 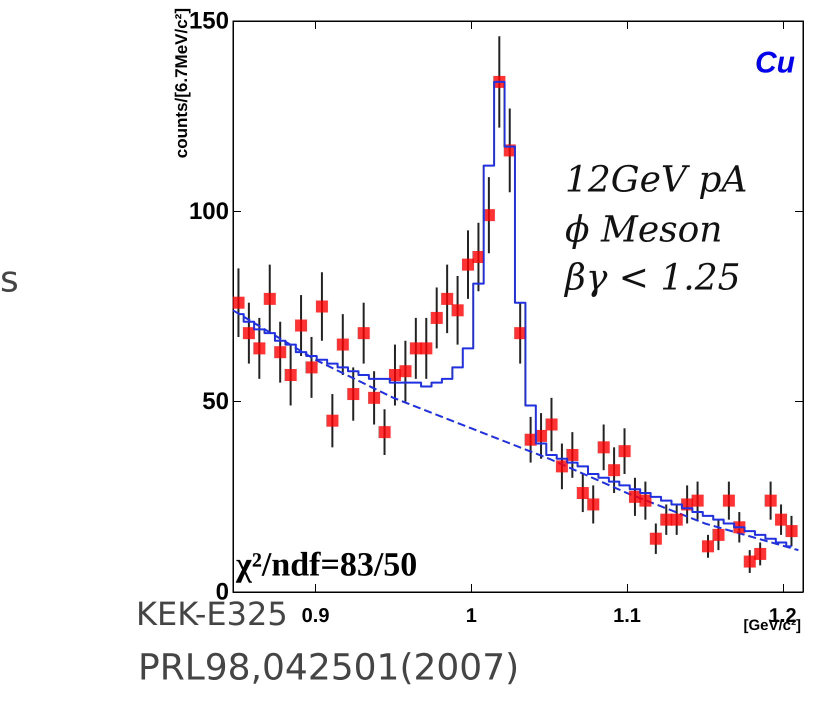 What do you see at coordinates (9, 280) in the screenshot?
I see `text: s` at bounding box center [9, 280].